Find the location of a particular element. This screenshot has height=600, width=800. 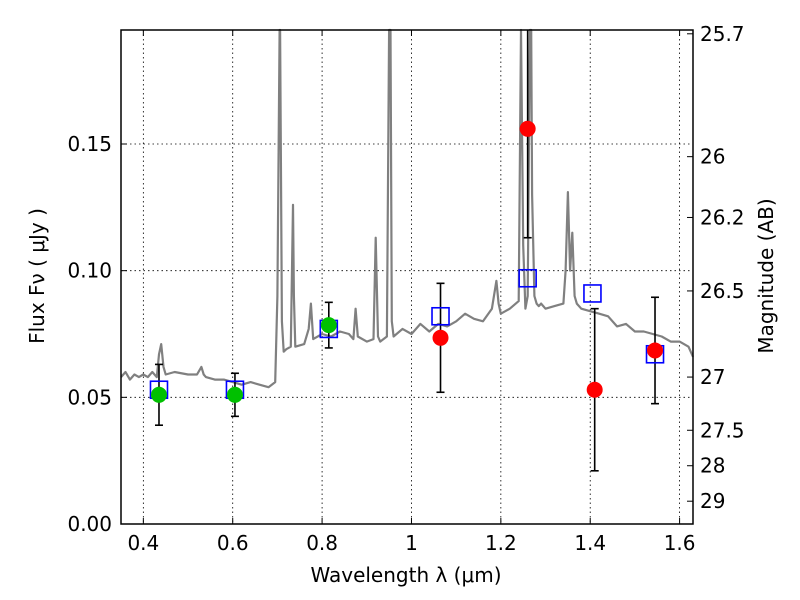

x-tick-label: 0.8 is located at coordinates (322, 543).